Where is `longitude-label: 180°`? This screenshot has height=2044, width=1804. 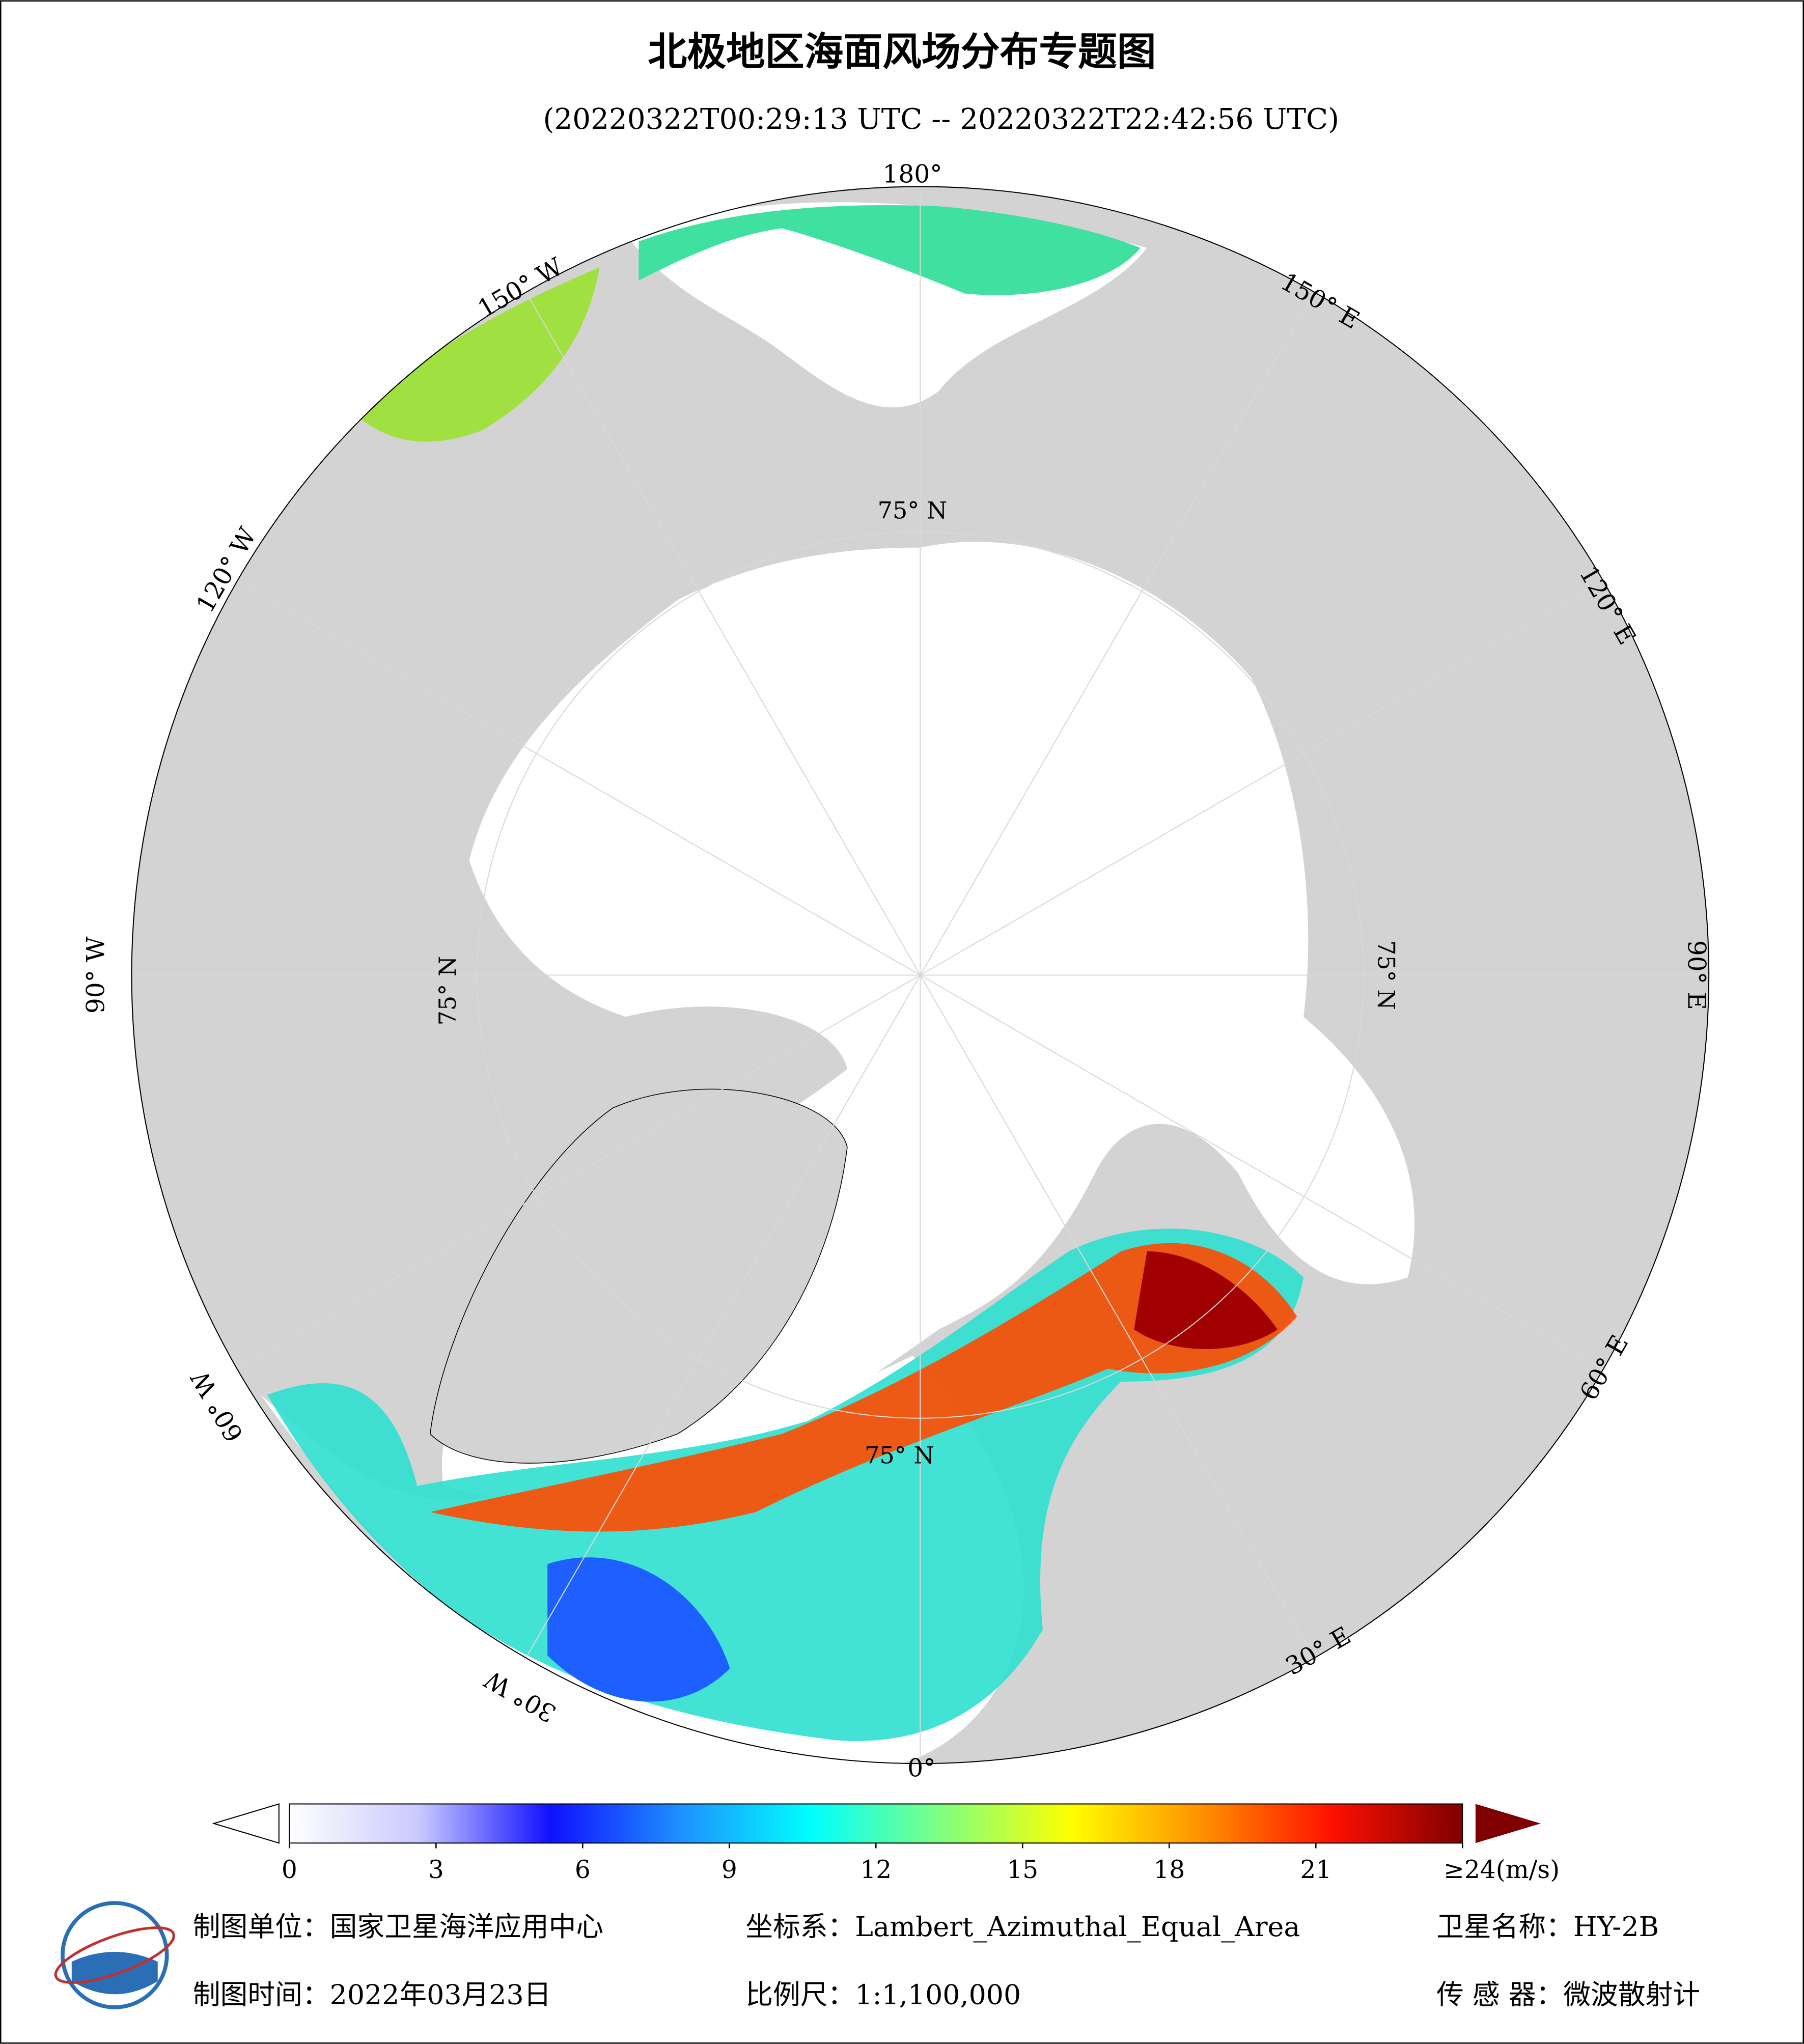
longitude-label: 180° is located at coordinates (912, 174).